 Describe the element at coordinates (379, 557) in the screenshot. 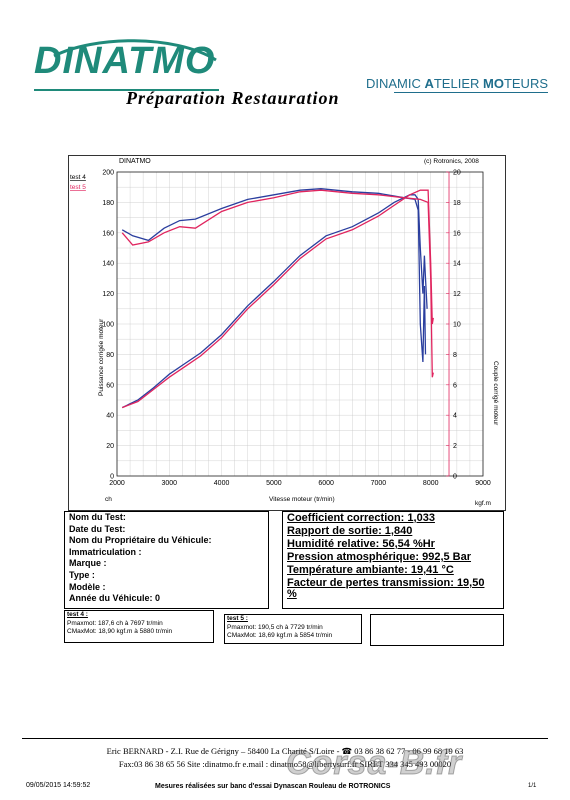

I see `atmospheric-pressure: Pression atmosphérique: 992,5 Bar` at that location.